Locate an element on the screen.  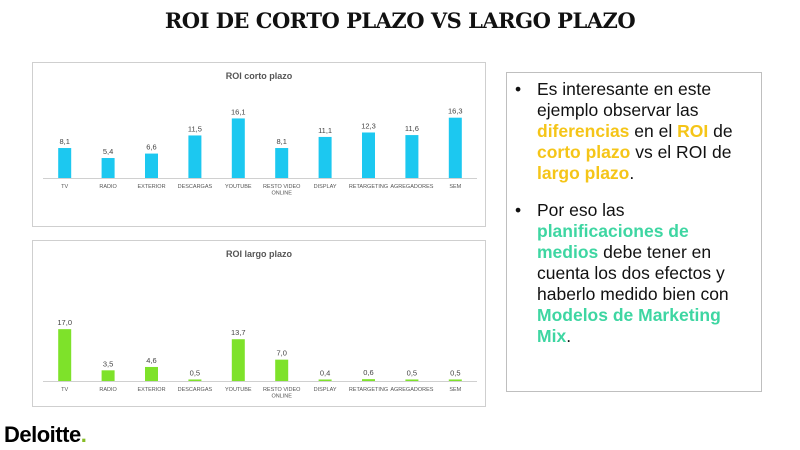
chart-title: ROI corto plazo is located at coordinates (259, 76).